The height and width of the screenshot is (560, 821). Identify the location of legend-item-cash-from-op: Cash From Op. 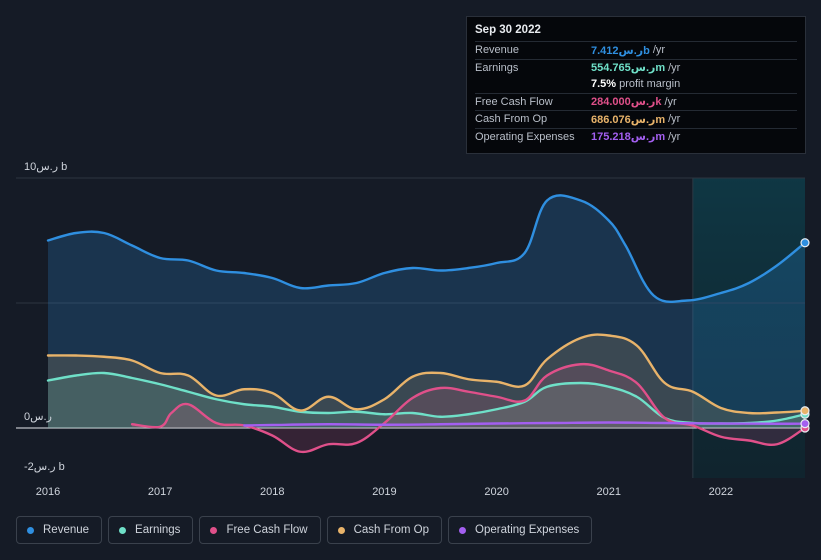
(384, 530).